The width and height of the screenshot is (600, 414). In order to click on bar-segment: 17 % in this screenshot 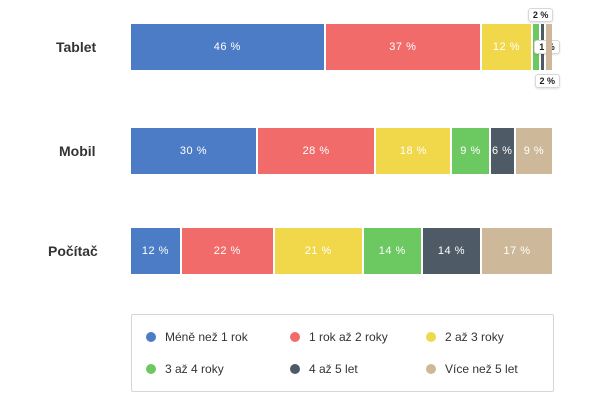, I will do `click(517, 251)`.